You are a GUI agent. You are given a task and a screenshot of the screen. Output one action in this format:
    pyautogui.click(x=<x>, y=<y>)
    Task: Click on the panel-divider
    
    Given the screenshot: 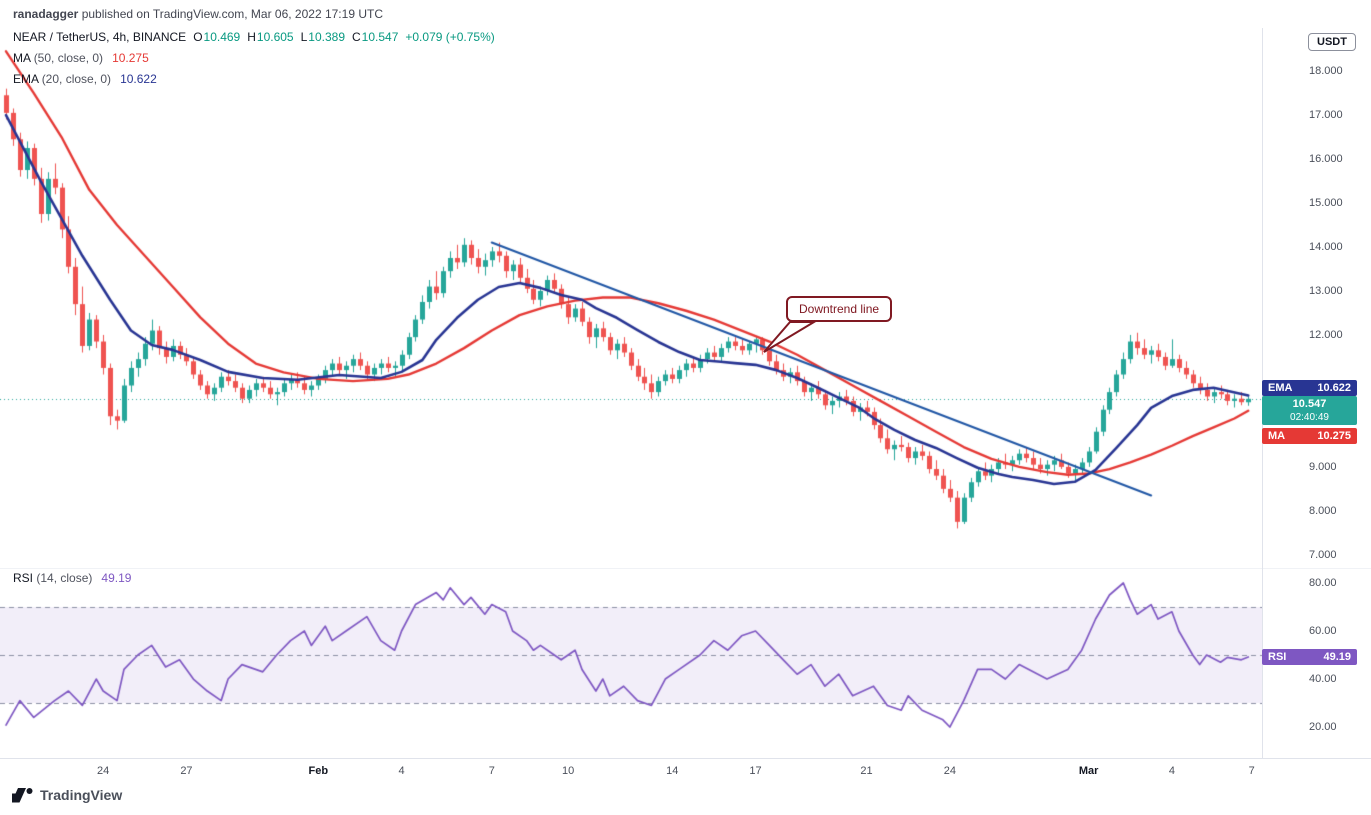 What is the action you would take?
    pyautogui.click(x=685, y=568)
    